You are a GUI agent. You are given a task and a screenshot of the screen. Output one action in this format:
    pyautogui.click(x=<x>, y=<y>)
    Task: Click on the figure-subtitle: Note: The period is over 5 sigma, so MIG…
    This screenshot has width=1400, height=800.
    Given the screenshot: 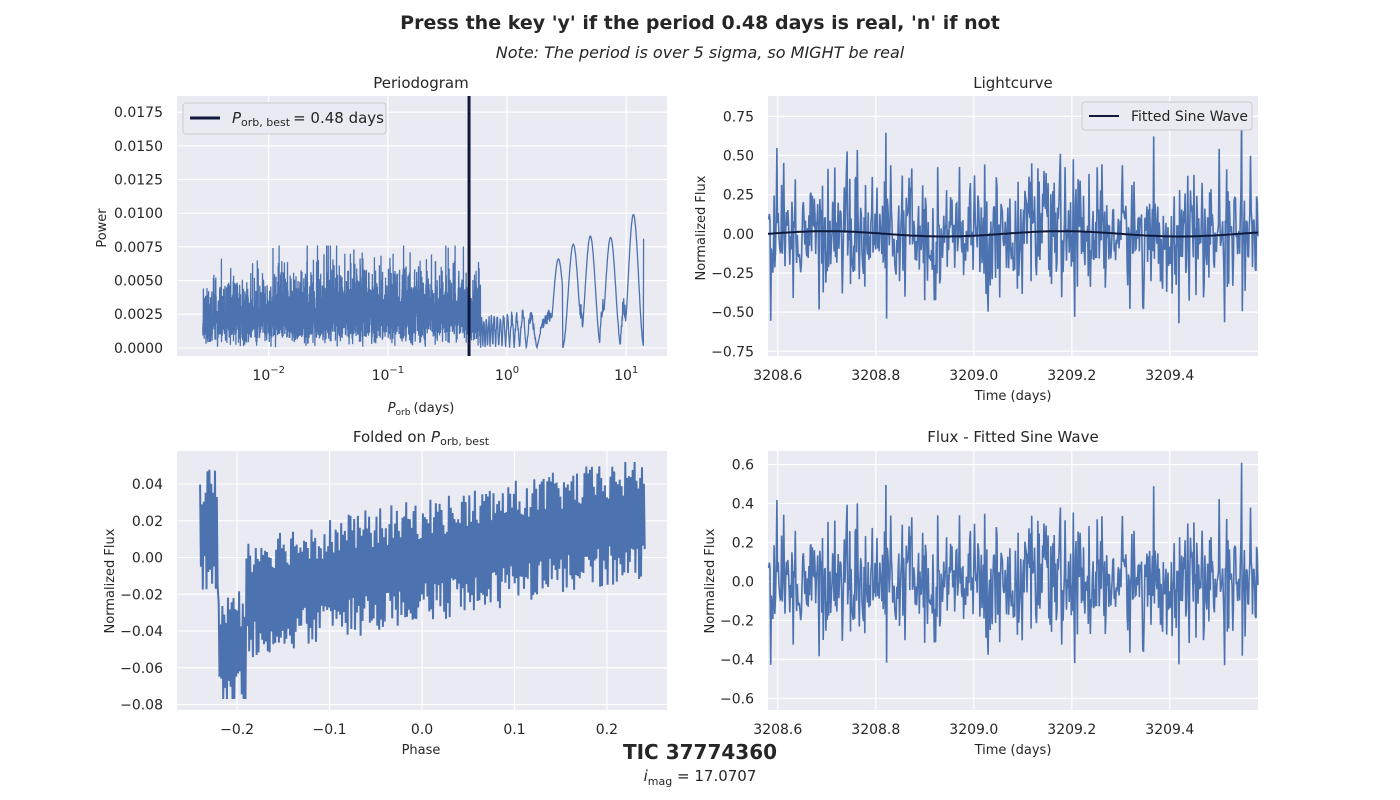 What is the action you would take?
    pyautogui.click(x=700, y=52)
    